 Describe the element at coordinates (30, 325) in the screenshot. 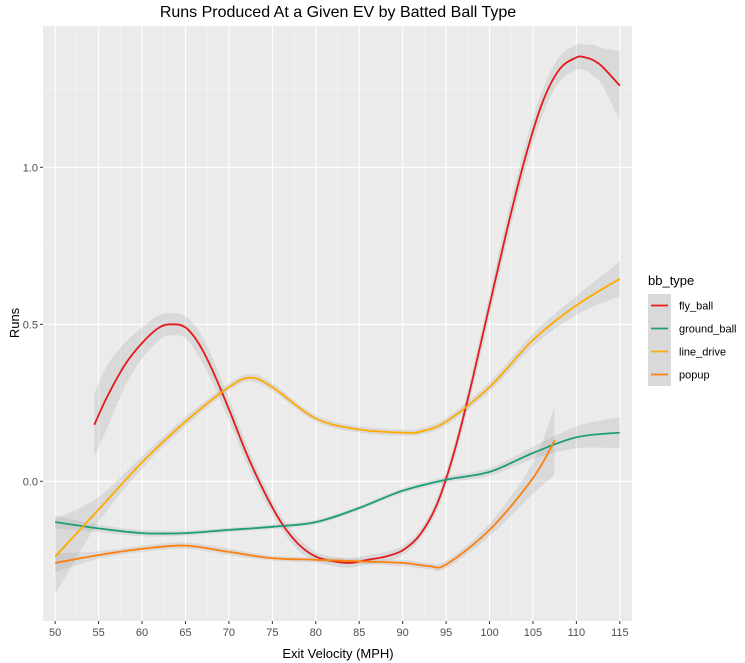

I see `y-tick-label: 0.5` at that location.